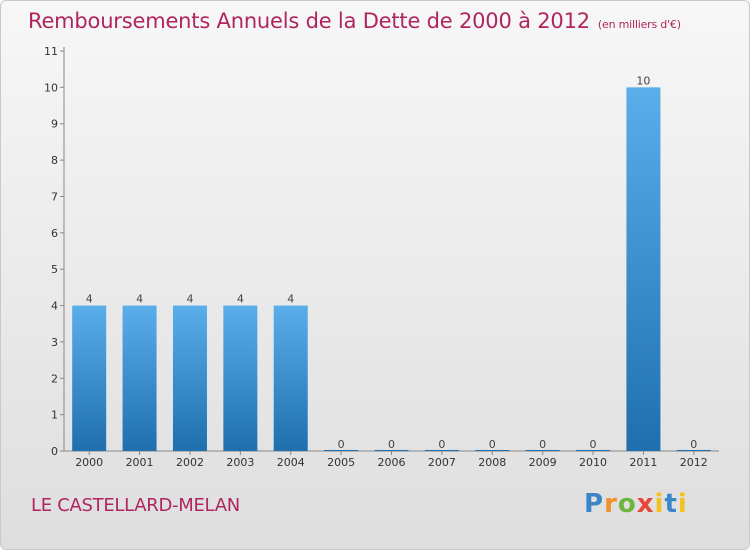 The width and height of the screenshot is (750, 550). What do you see at coordinates (694, 462) in the screenshot?
I see `x-tick-label: 2012` at bounding box center [694, 462].